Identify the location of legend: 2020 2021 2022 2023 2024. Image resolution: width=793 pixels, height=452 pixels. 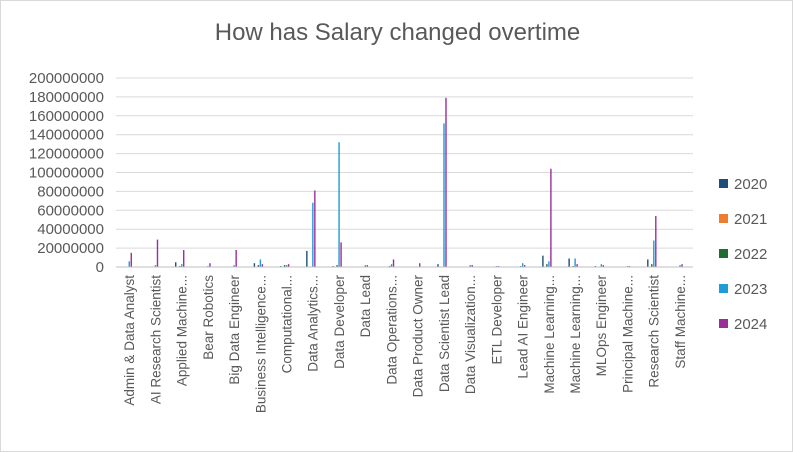
(743, 254).